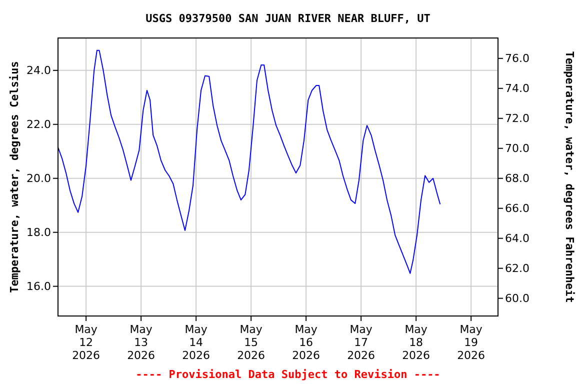  Describe the element at coordinates (288, 374) in the screenshot. I see `text: ---- Provisional Data Subject to Revision ----` at that location.